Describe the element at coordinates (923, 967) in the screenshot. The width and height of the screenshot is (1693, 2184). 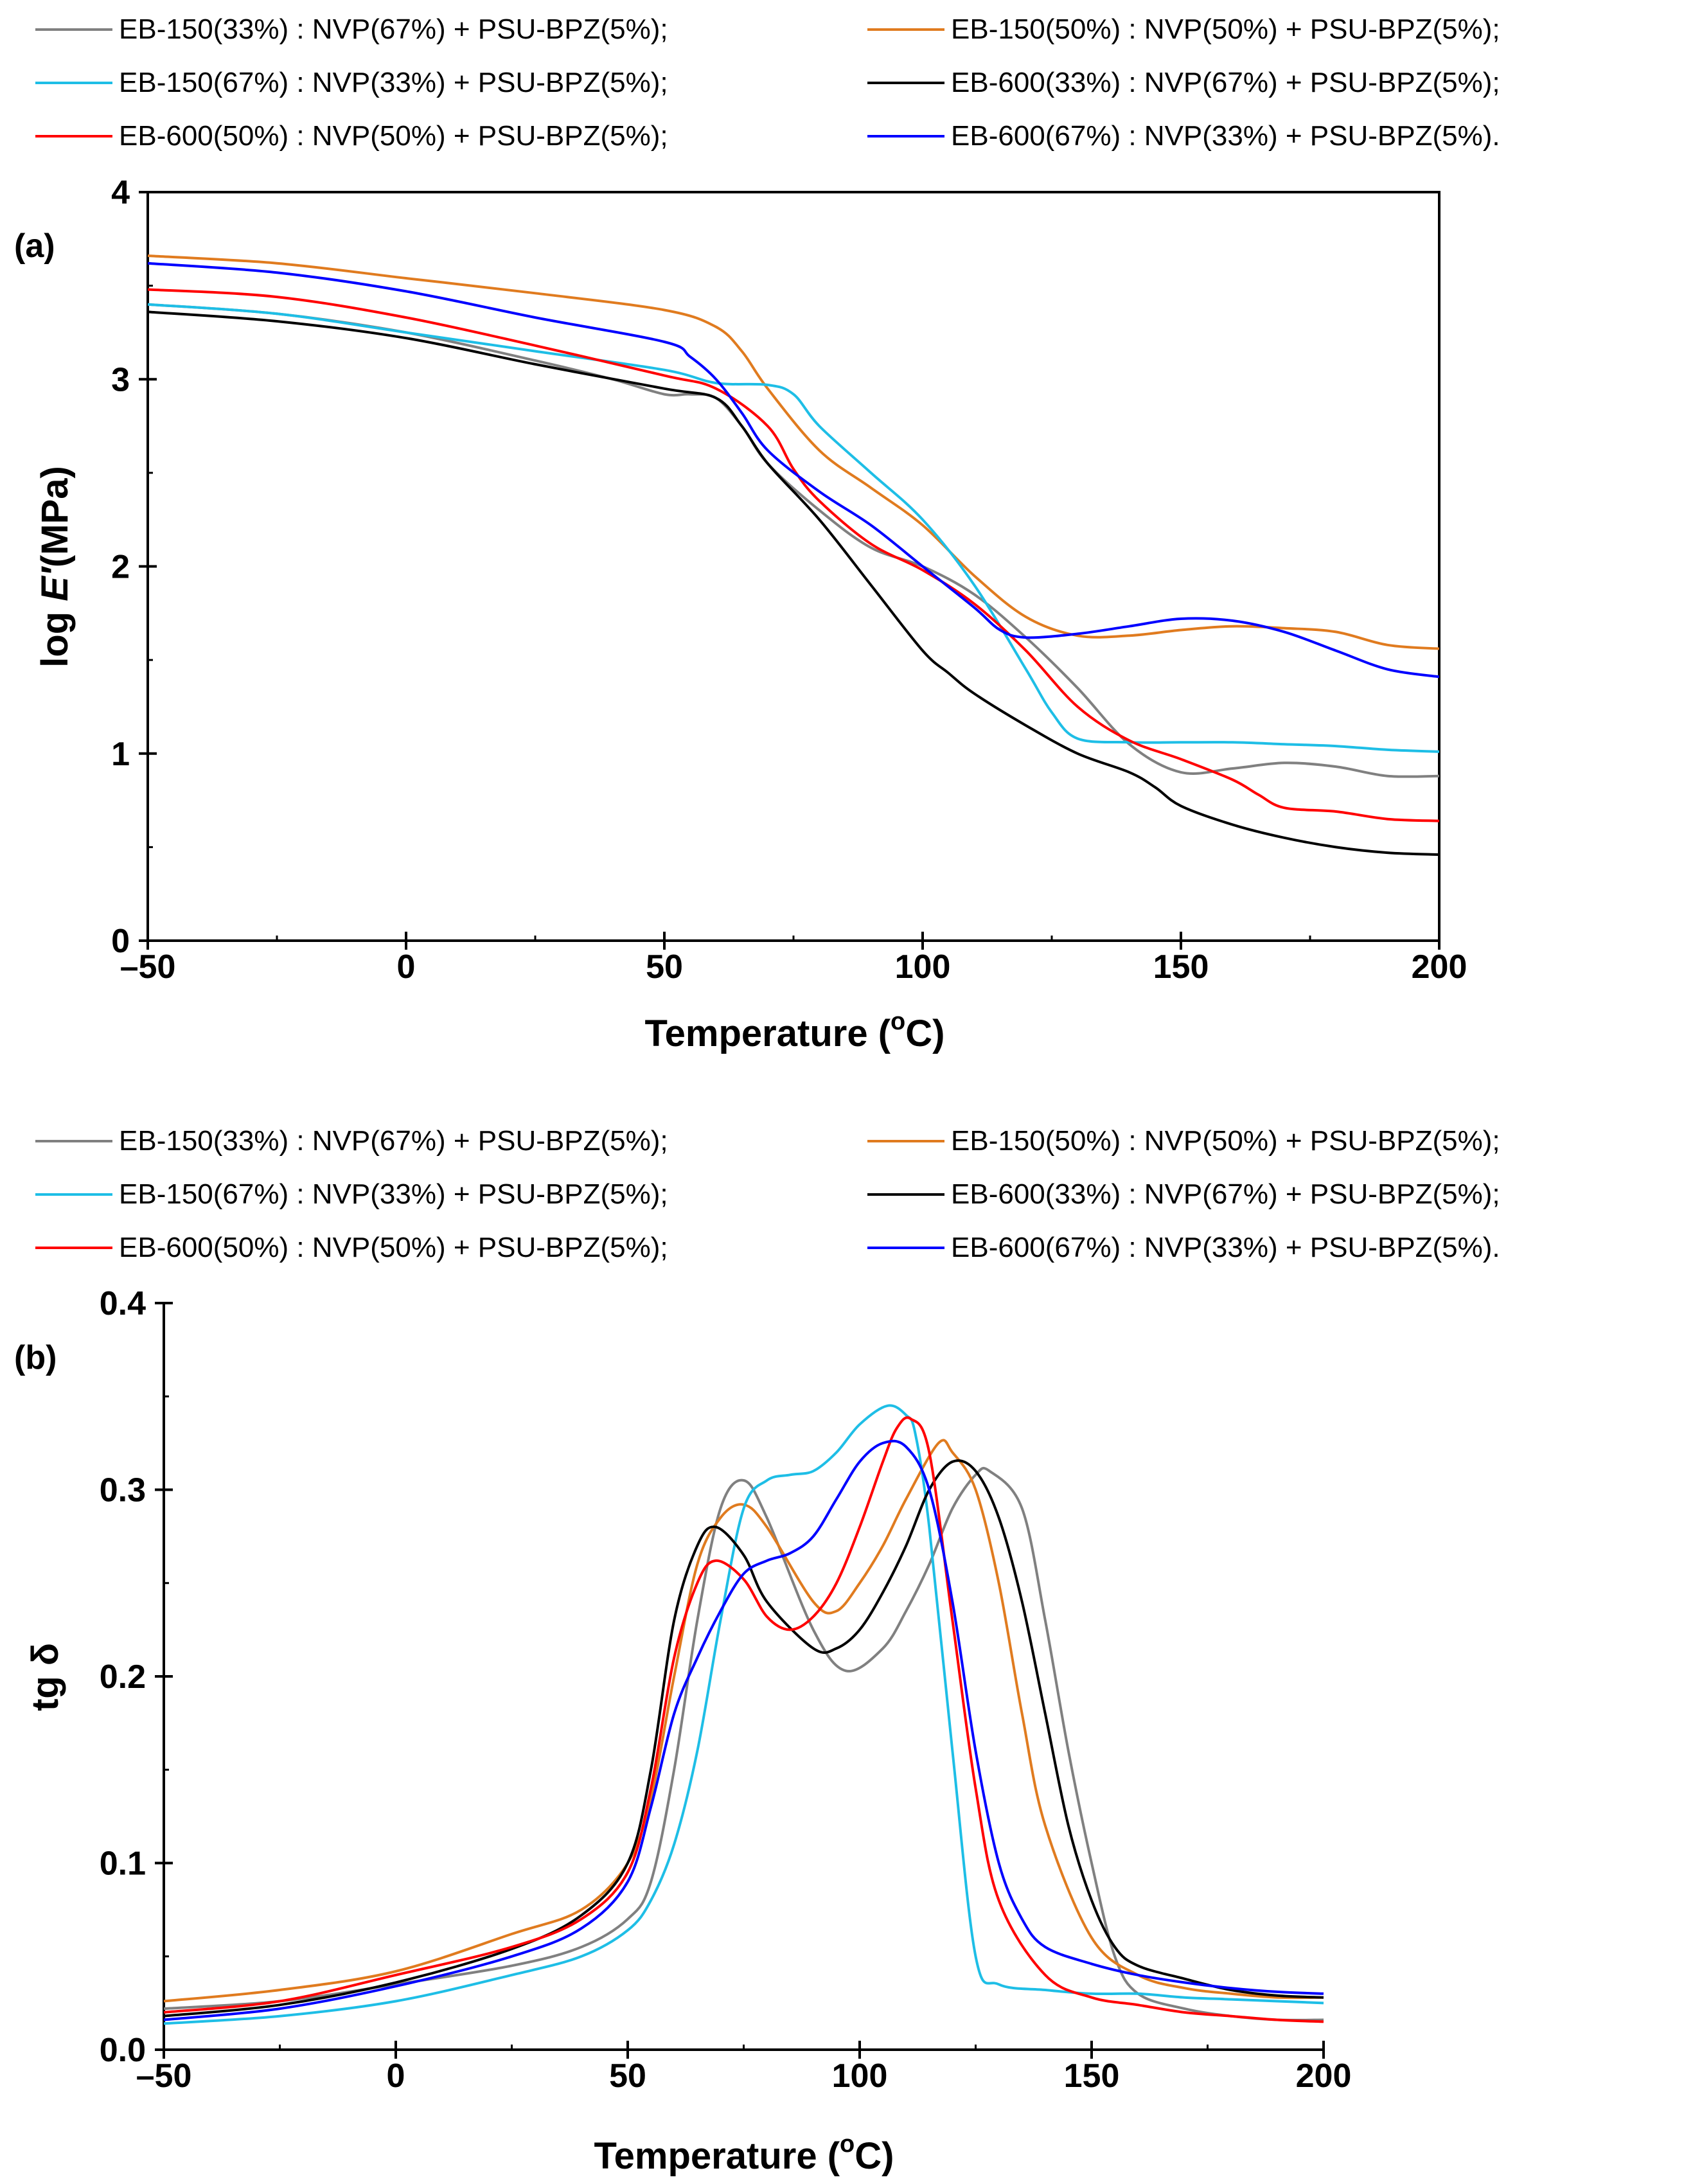
I see `panel-a-x-tick-label: 100` at that location.